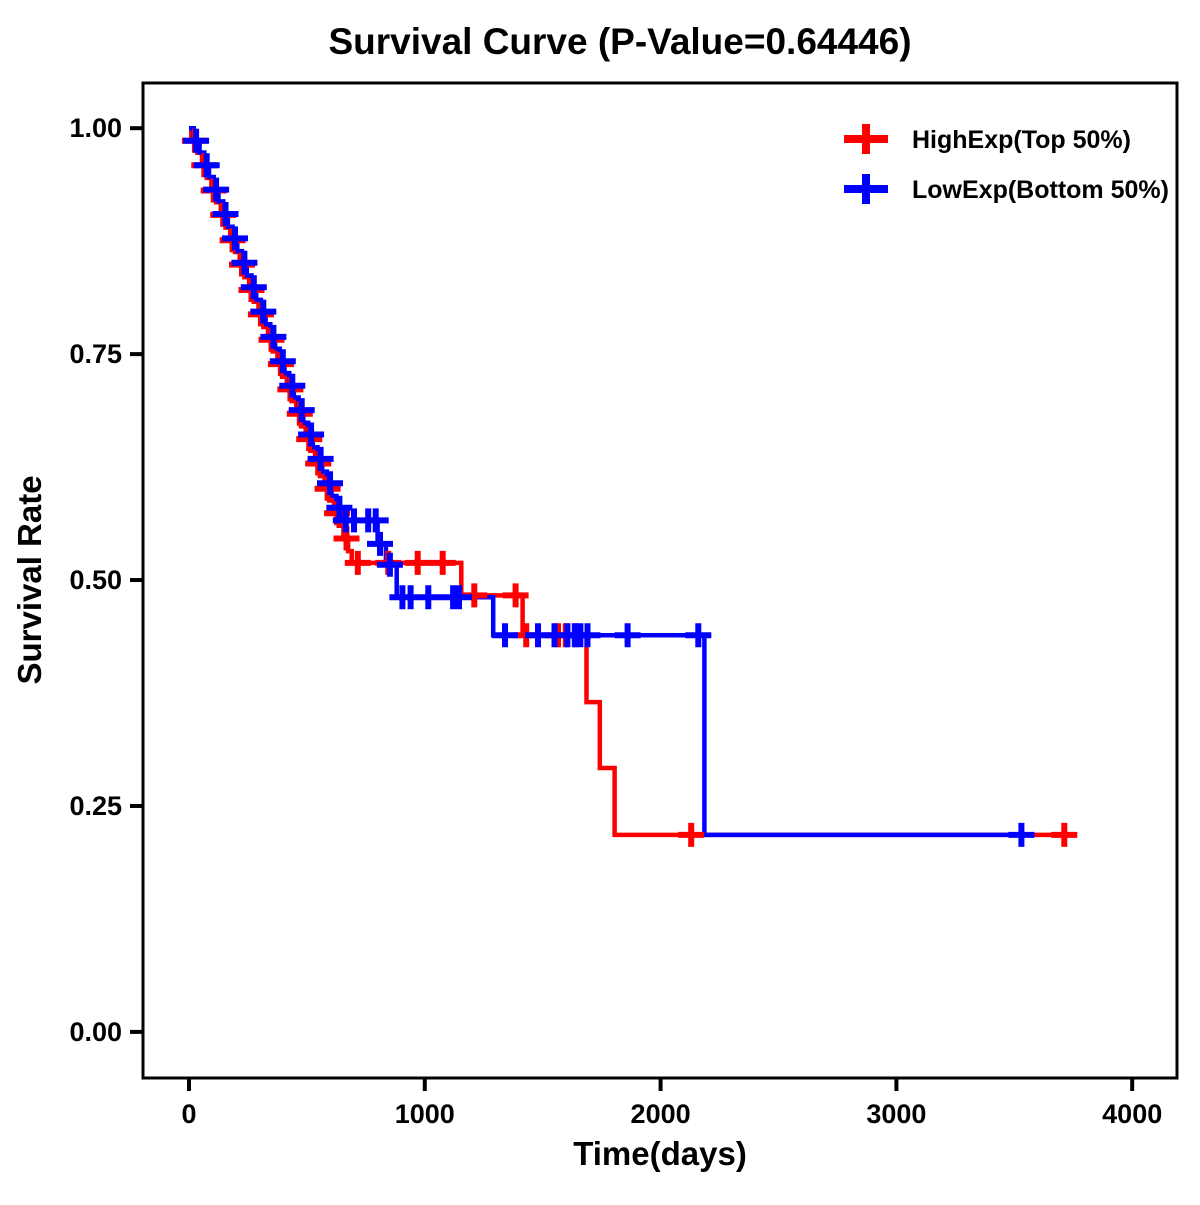  I want to click on y-axis-ticks: 1.00 0.75 0.50 0.25 0.00, so click(106, 580).